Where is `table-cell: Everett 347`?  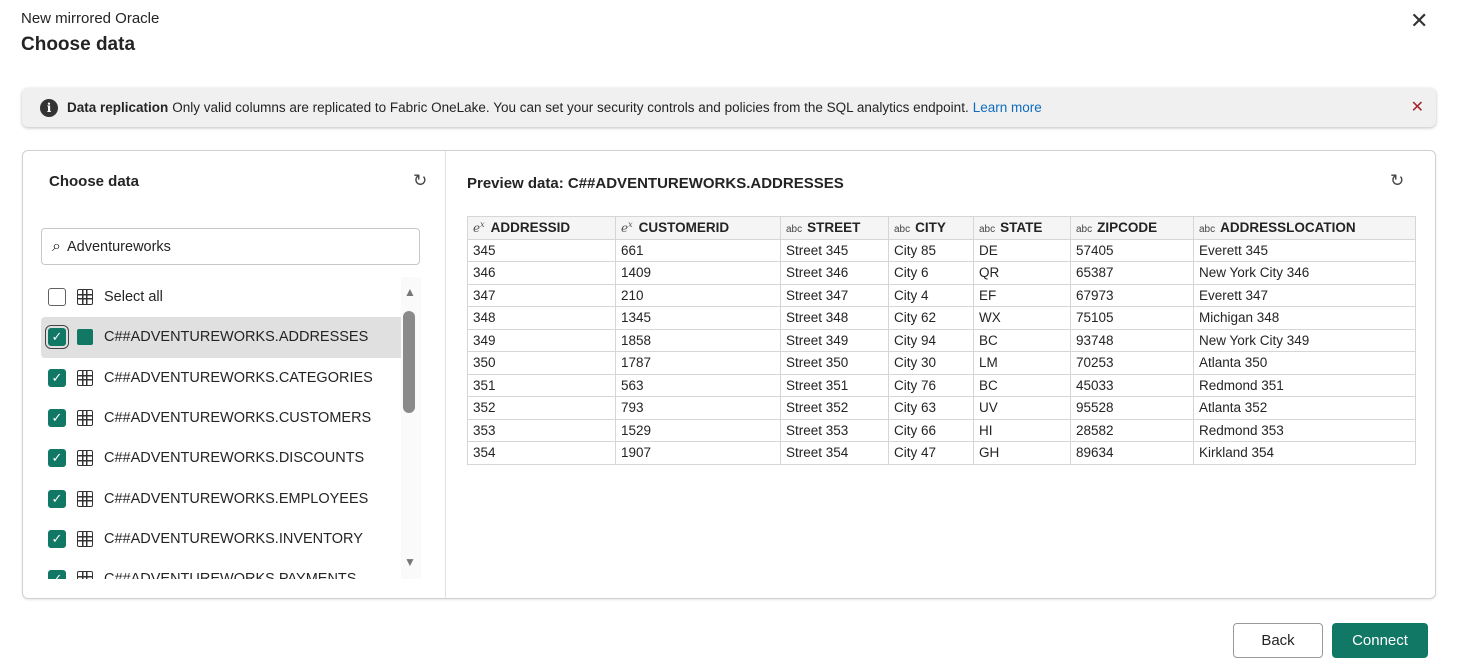 table-cell: Everett 347 is located at coordinates (1304, 295).